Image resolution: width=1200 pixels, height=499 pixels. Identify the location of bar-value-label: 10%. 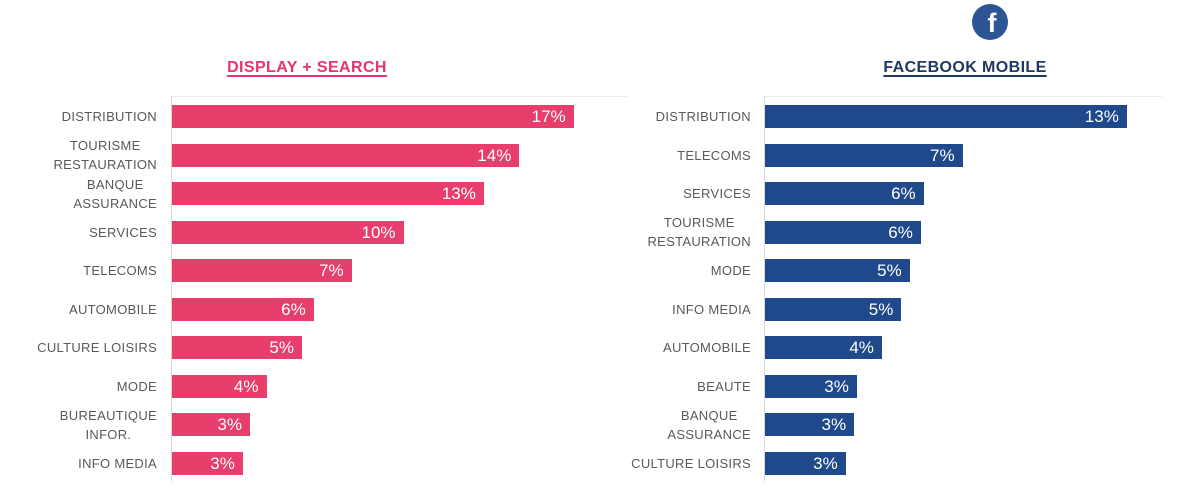
(378, 232).